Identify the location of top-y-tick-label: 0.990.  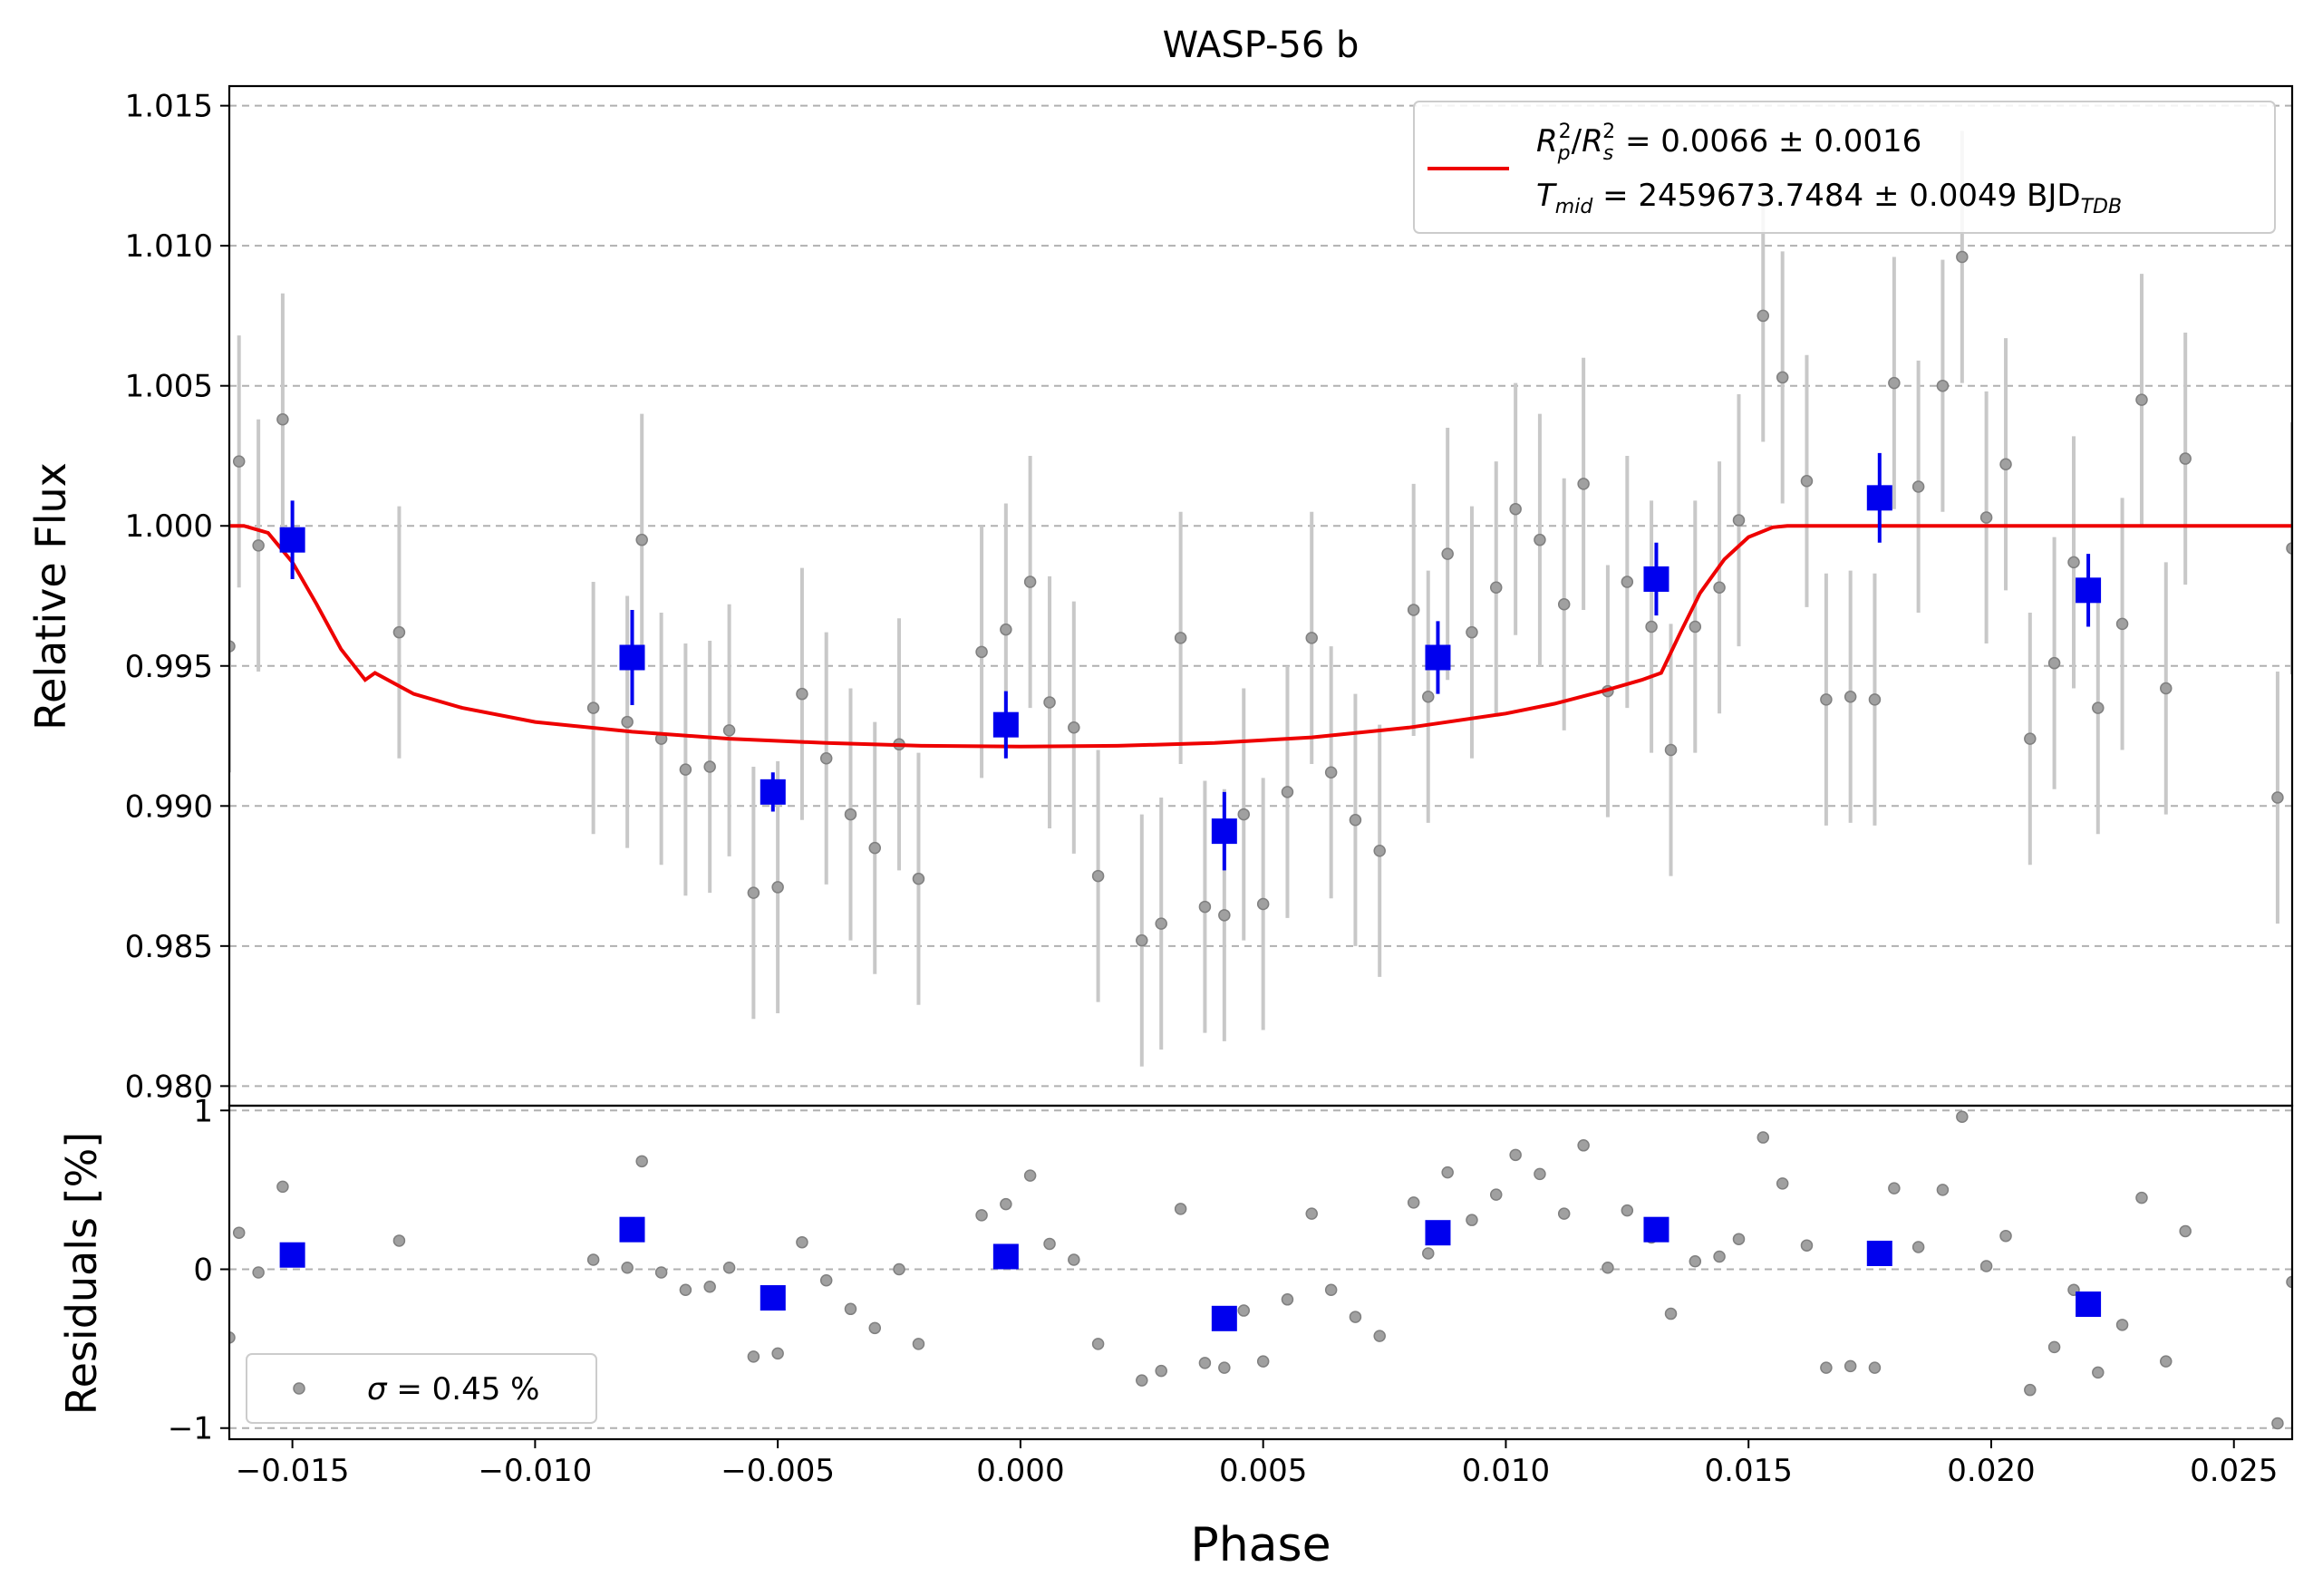
(169, 806).